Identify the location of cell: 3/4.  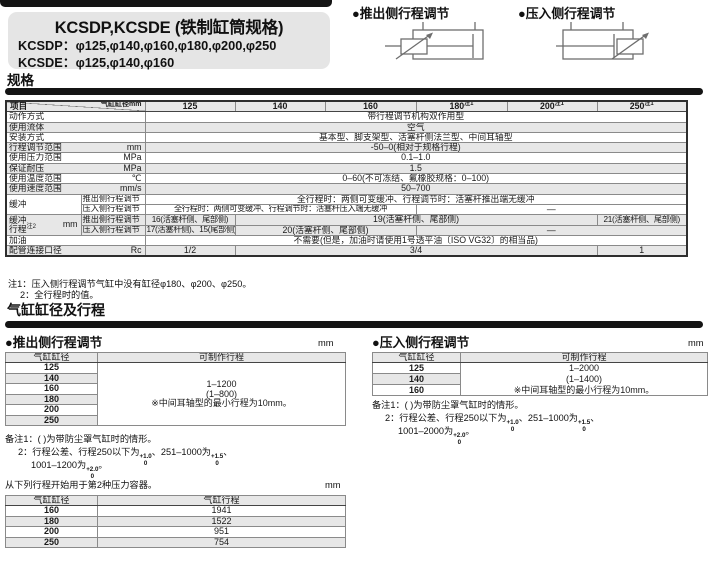
(416, 251).